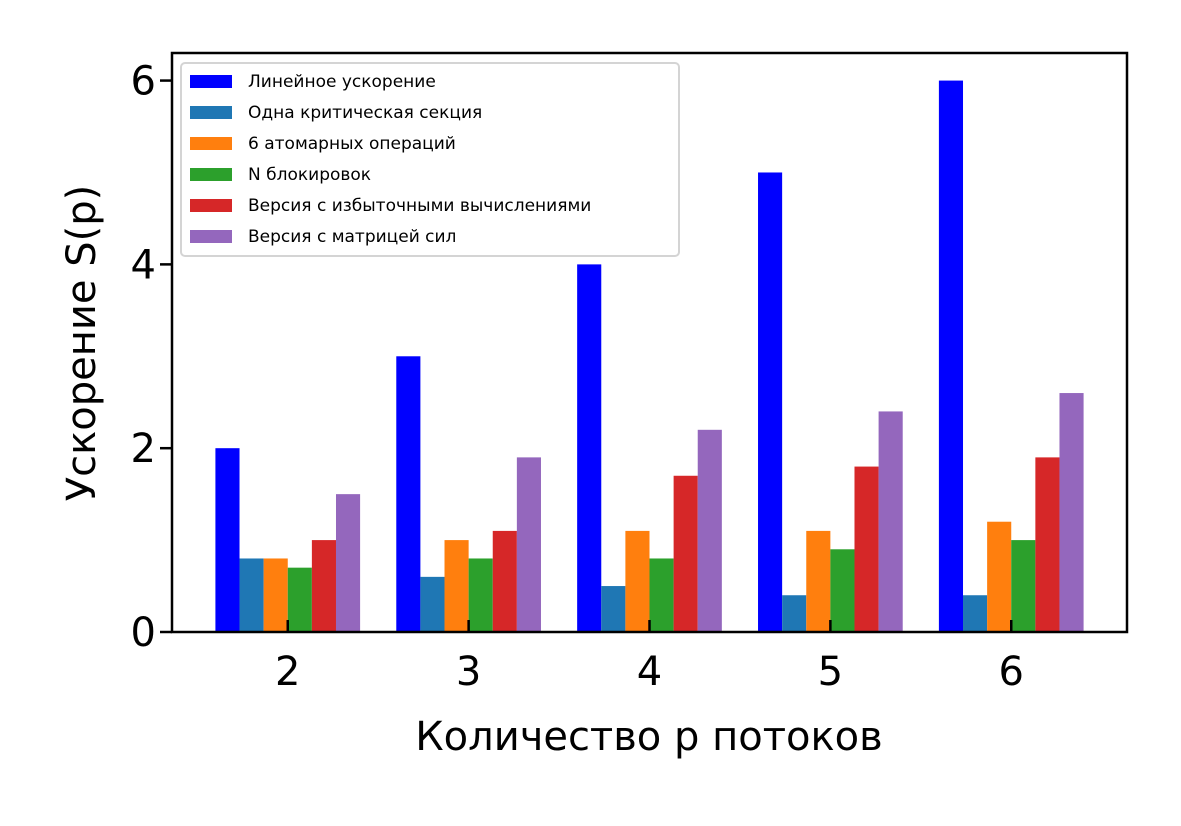  What do you see at coordinates (649, 672) in the screenshot?
I see `x-tick-label: 4` at bounding box center [649, 672].